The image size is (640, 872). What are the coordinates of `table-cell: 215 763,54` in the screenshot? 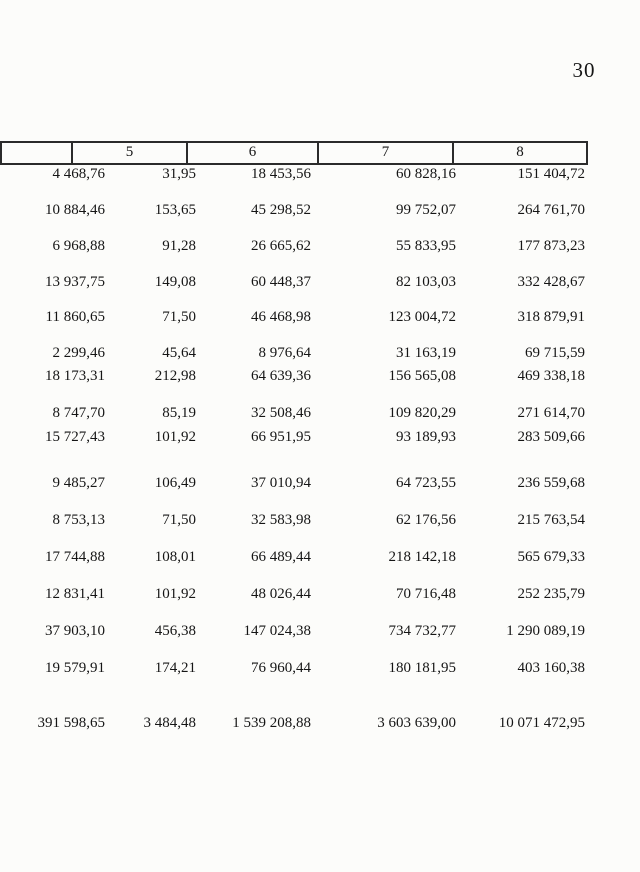 It's located at (551, 520).